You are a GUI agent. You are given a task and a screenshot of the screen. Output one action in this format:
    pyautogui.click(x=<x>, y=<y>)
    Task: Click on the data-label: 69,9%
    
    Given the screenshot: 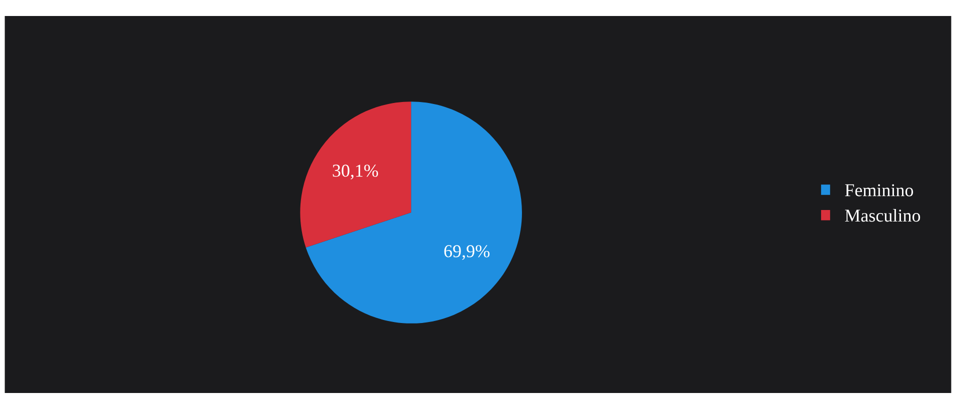 What is the action you would take?
    pyautogui.click(x=467, y=252)
    